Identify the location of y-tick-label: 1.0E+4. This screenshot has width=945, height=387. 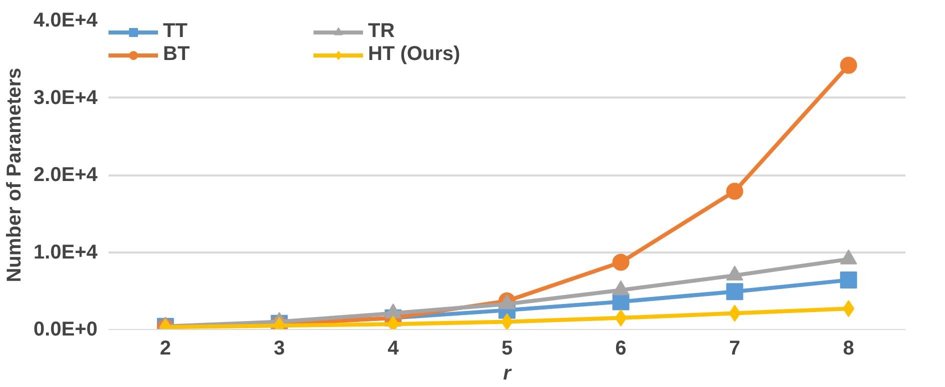
(66, 252).